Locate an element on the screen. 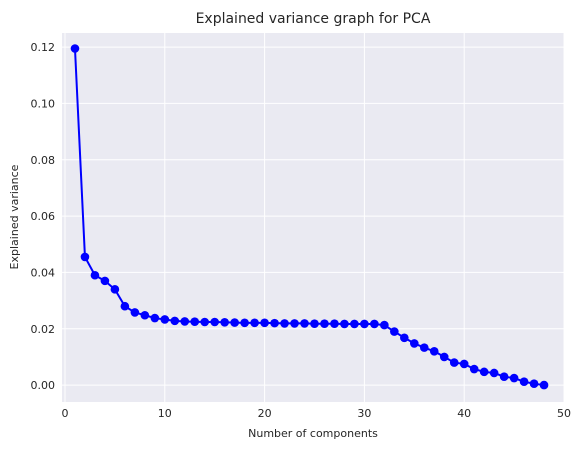 The height and width of the screenshot is (449, 574). x-axis-label: Number of components is located at coordinates (313, 433).